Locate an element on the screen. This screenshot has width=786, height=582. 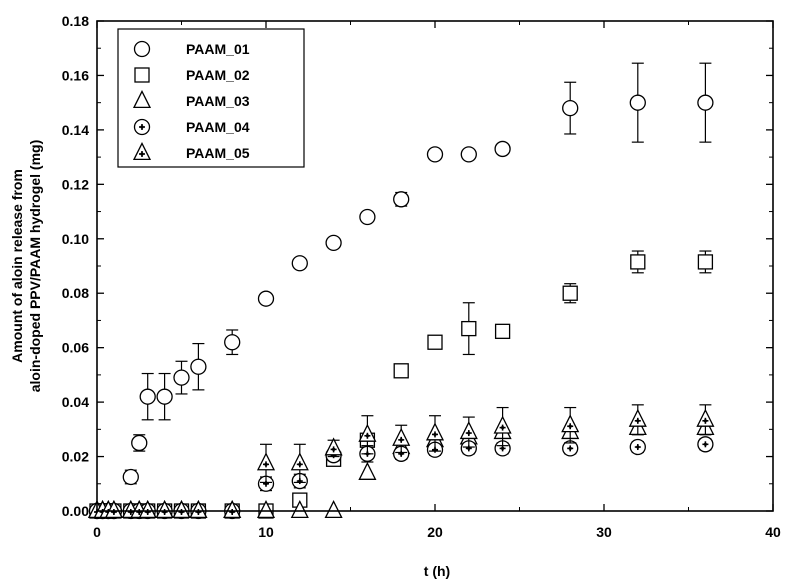
legend: PAAM_01 PAAM_02 PAAM_03 PAAM_04 PAAM_05 is located at coordinates (211, 98).